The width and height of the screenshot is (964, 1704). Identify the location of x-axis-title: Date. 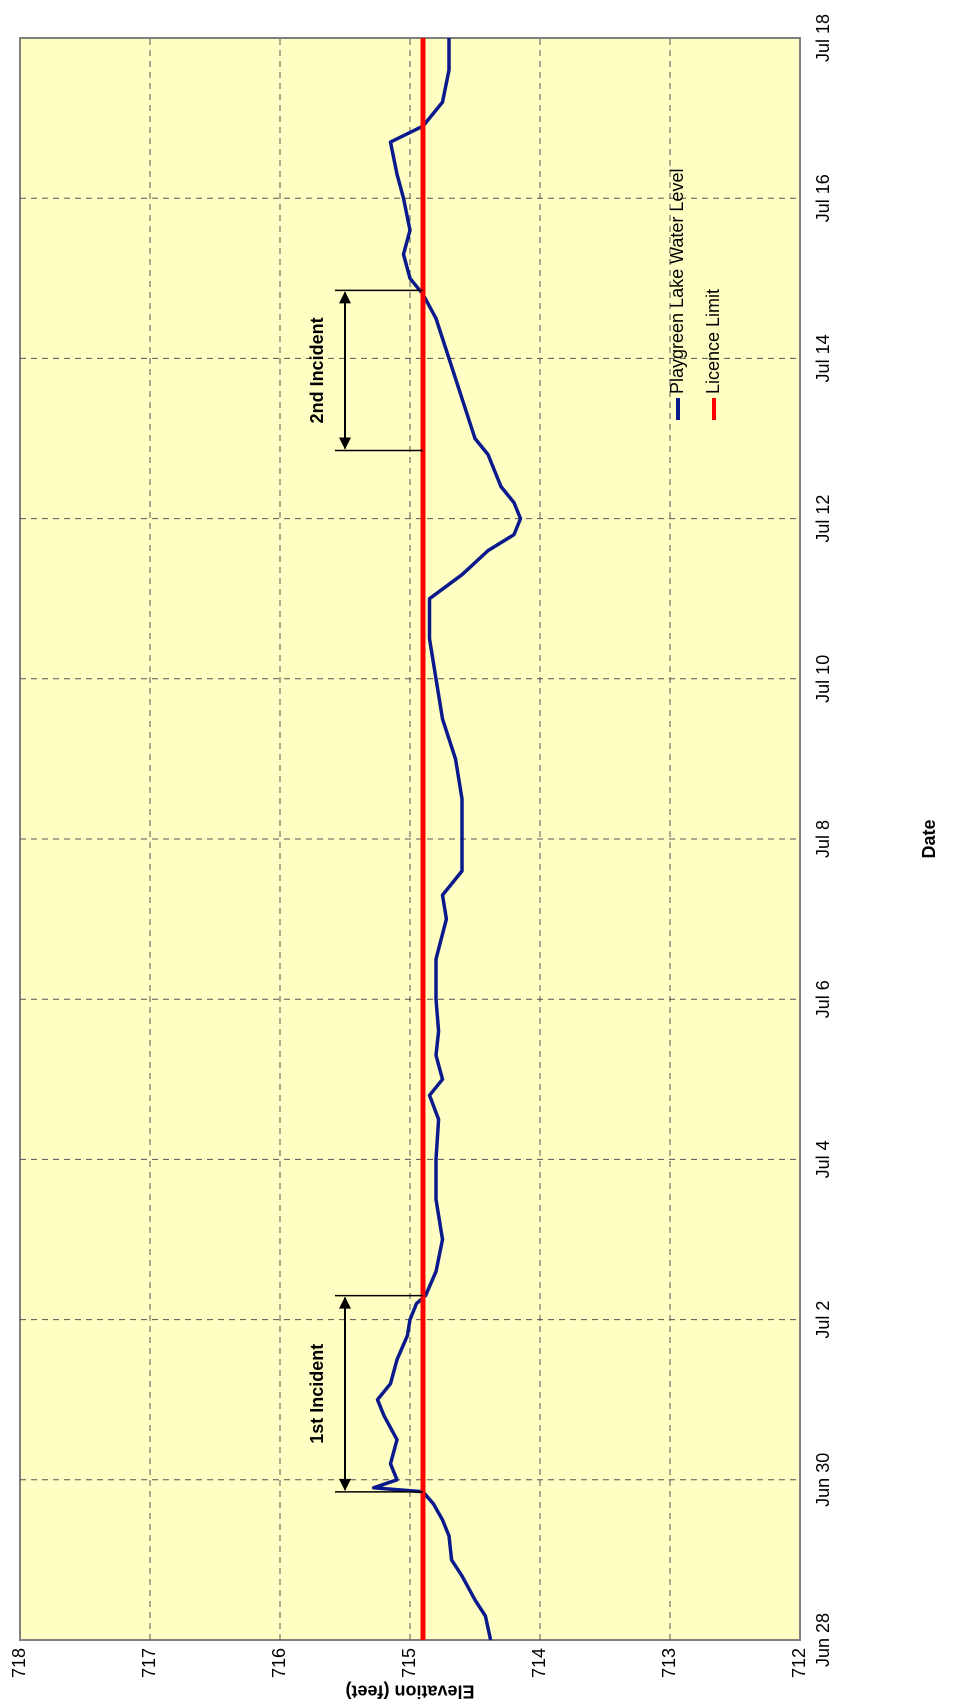
(929, 838).